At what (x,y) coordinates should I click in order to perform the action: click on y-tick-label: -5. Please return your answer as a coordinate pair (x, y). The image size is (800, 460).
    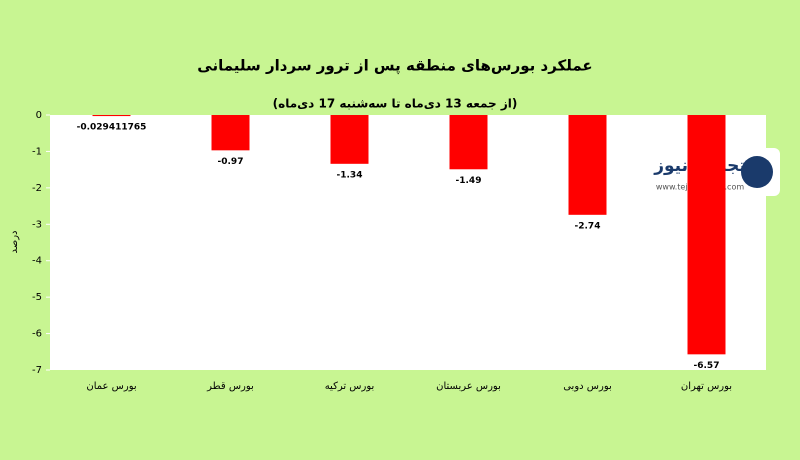
    Looking at the image, I should click on (37, 297).